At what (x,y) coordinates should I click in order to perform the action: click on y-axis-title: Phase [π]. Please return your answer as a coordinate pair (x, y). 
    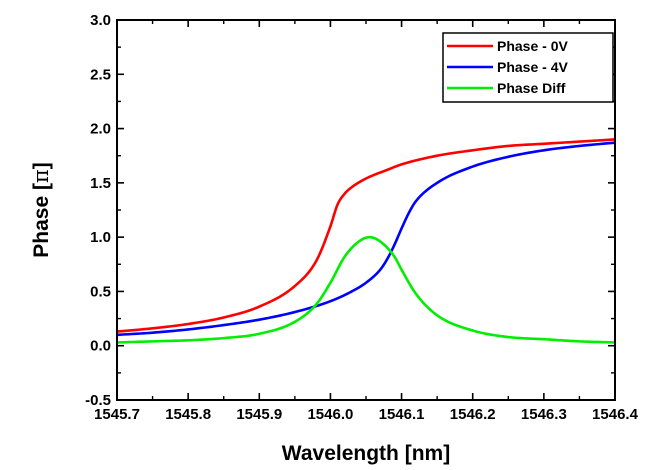
    Looking at the image, I should click on (41, 210).